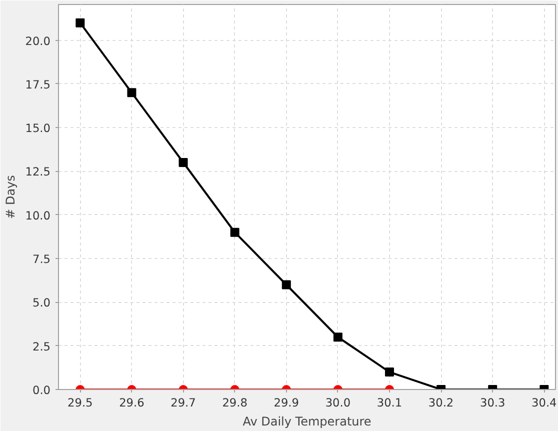 Image resolution: width=558 pixels, height=431 pixels. What do you see at coordinates (544, 403) in the screenshot?
I see `x-tick-label: 30.4` at bounding box center [544, 403].